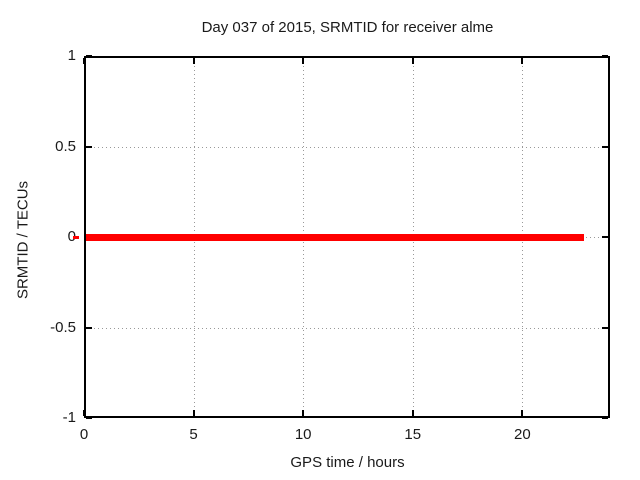 The width and height of the screenshot is (640, 480). I want to click on y-tick-label: 0.5, so click(65, 146).